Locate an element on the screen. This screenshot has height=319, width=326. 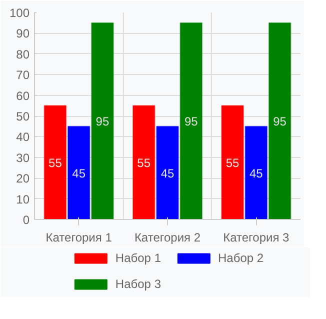
y-tick-label: 70 is located at coordinates (23, 75).